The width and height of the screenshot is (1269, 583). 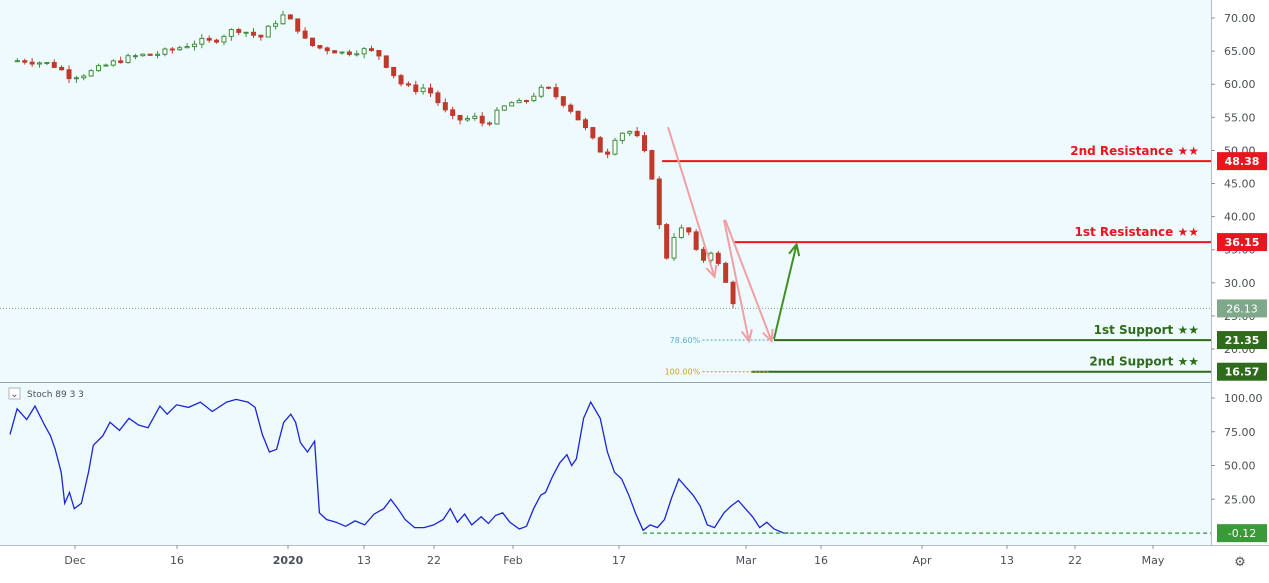 What do you see at coordinates (55, 395) in the screenshot?
I see `indicator-label: Stoch 89 3 3` at bounding box center [55, 395].